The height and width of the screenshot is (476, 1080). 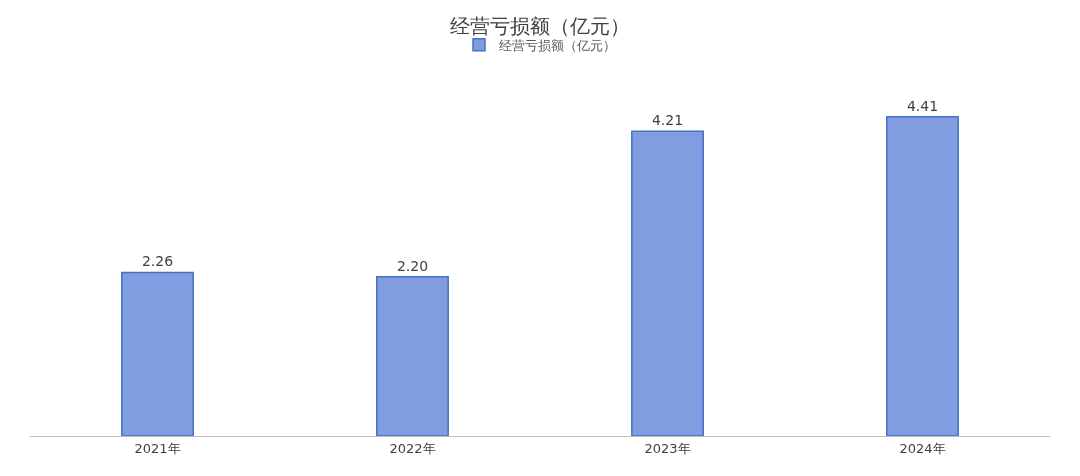 What do you see at coordinates (922, 105) in the screenshot?
I see `data-label: 4.41` at bounding box center [922, 105].